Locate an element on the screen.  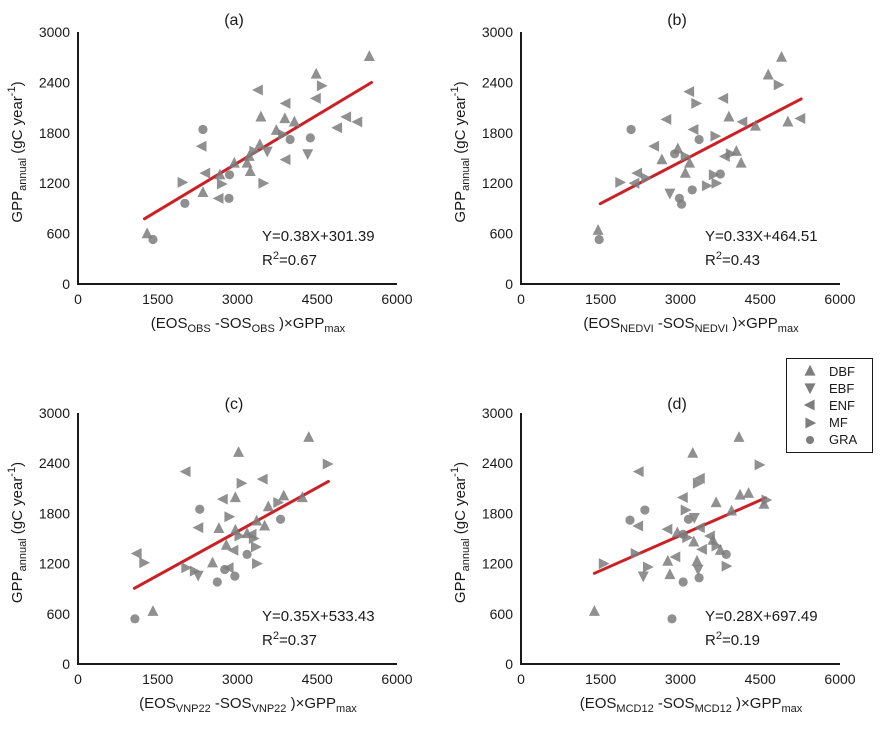
legend: DBF EBF ENF MF GRA is located at coordinates (829, 405).